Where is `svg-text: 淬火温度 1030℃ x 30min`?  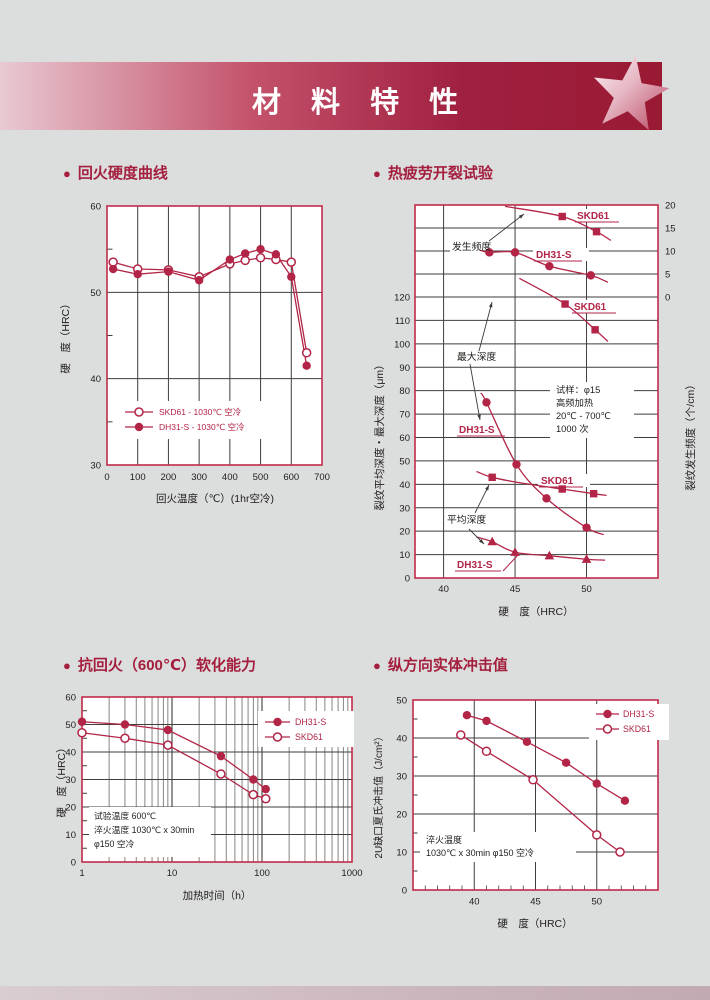
svg-text: 淬火温度 1030℃ x 30min is located at coordinates (144, 829).